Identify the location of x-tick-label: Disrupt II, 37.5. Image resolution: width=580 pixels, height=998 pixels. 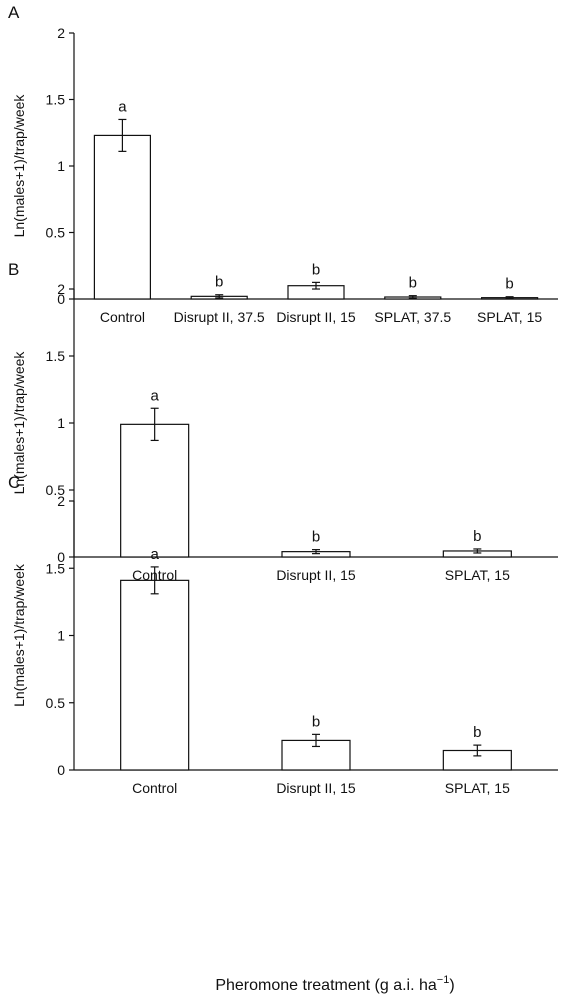
(219, 317).